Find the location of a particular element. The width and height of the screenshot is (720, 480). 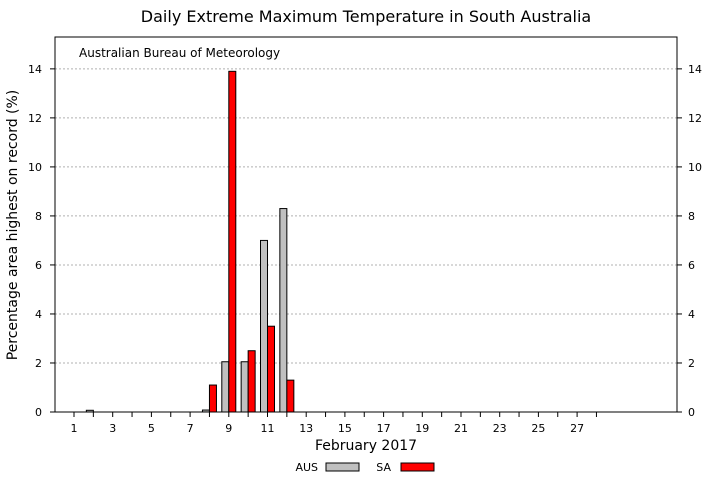

x-tick-label: 5 is located at coordinates (151, 428).